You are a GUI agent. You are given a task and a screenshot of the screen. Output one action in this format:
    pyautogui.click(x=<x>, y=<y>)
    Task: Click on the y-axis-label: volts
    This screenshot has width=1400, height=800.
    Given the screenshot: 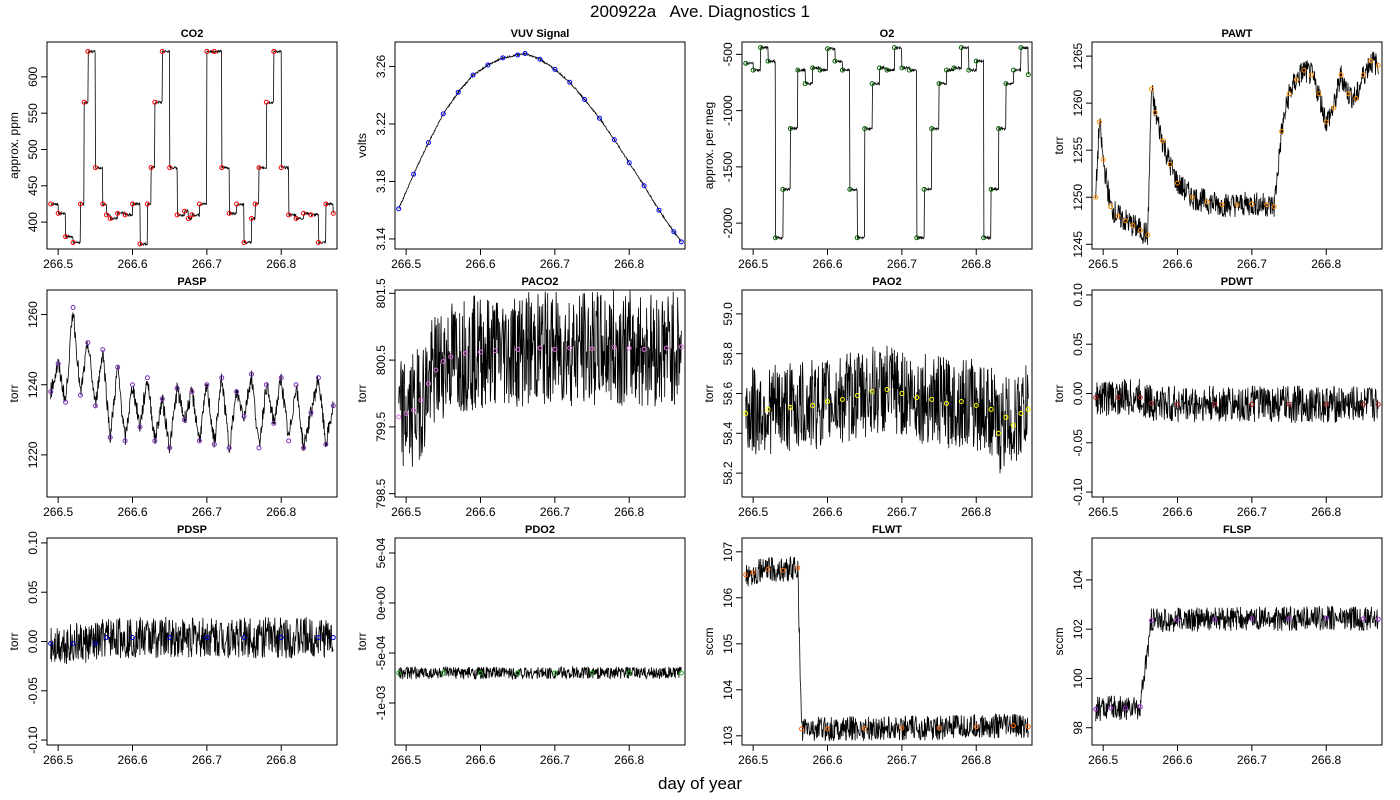 What is the action you would take?
    pyautogui.click(x=362, y=145)
    